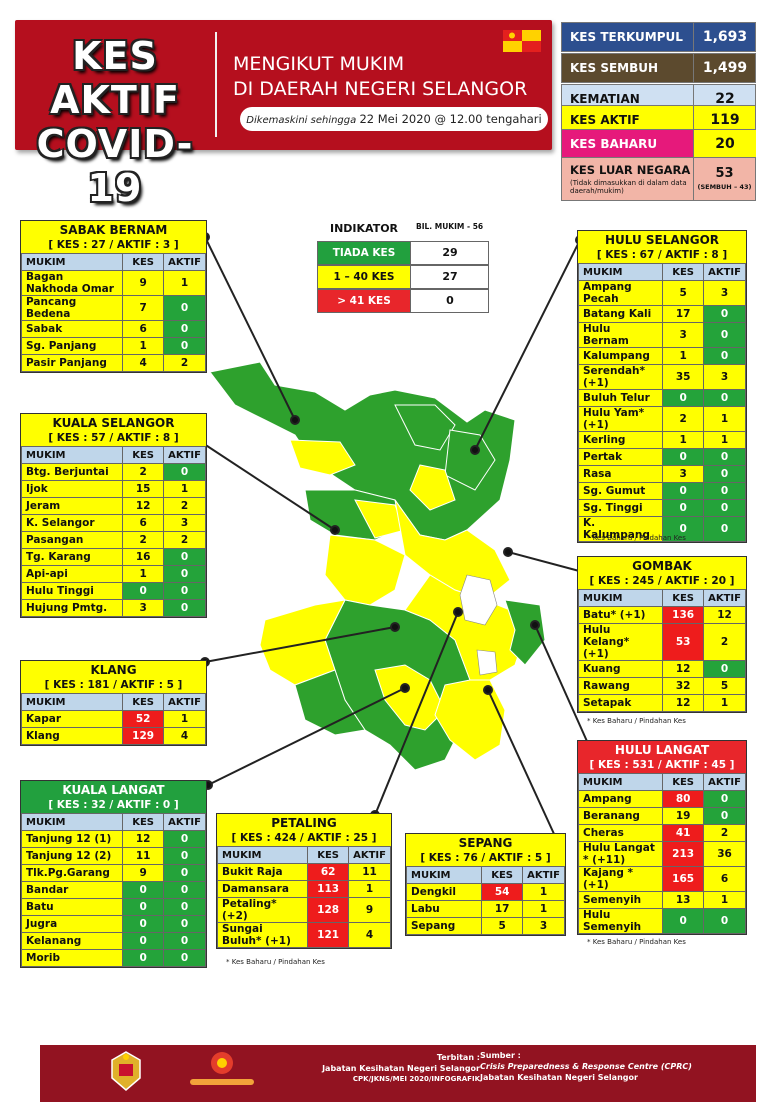 The width and height of the screenshot is (768, 1109). What do you see at coordinates (143, 856) in the screenshot?
I see `kes-value: 11` at bounding box center [143, 856].